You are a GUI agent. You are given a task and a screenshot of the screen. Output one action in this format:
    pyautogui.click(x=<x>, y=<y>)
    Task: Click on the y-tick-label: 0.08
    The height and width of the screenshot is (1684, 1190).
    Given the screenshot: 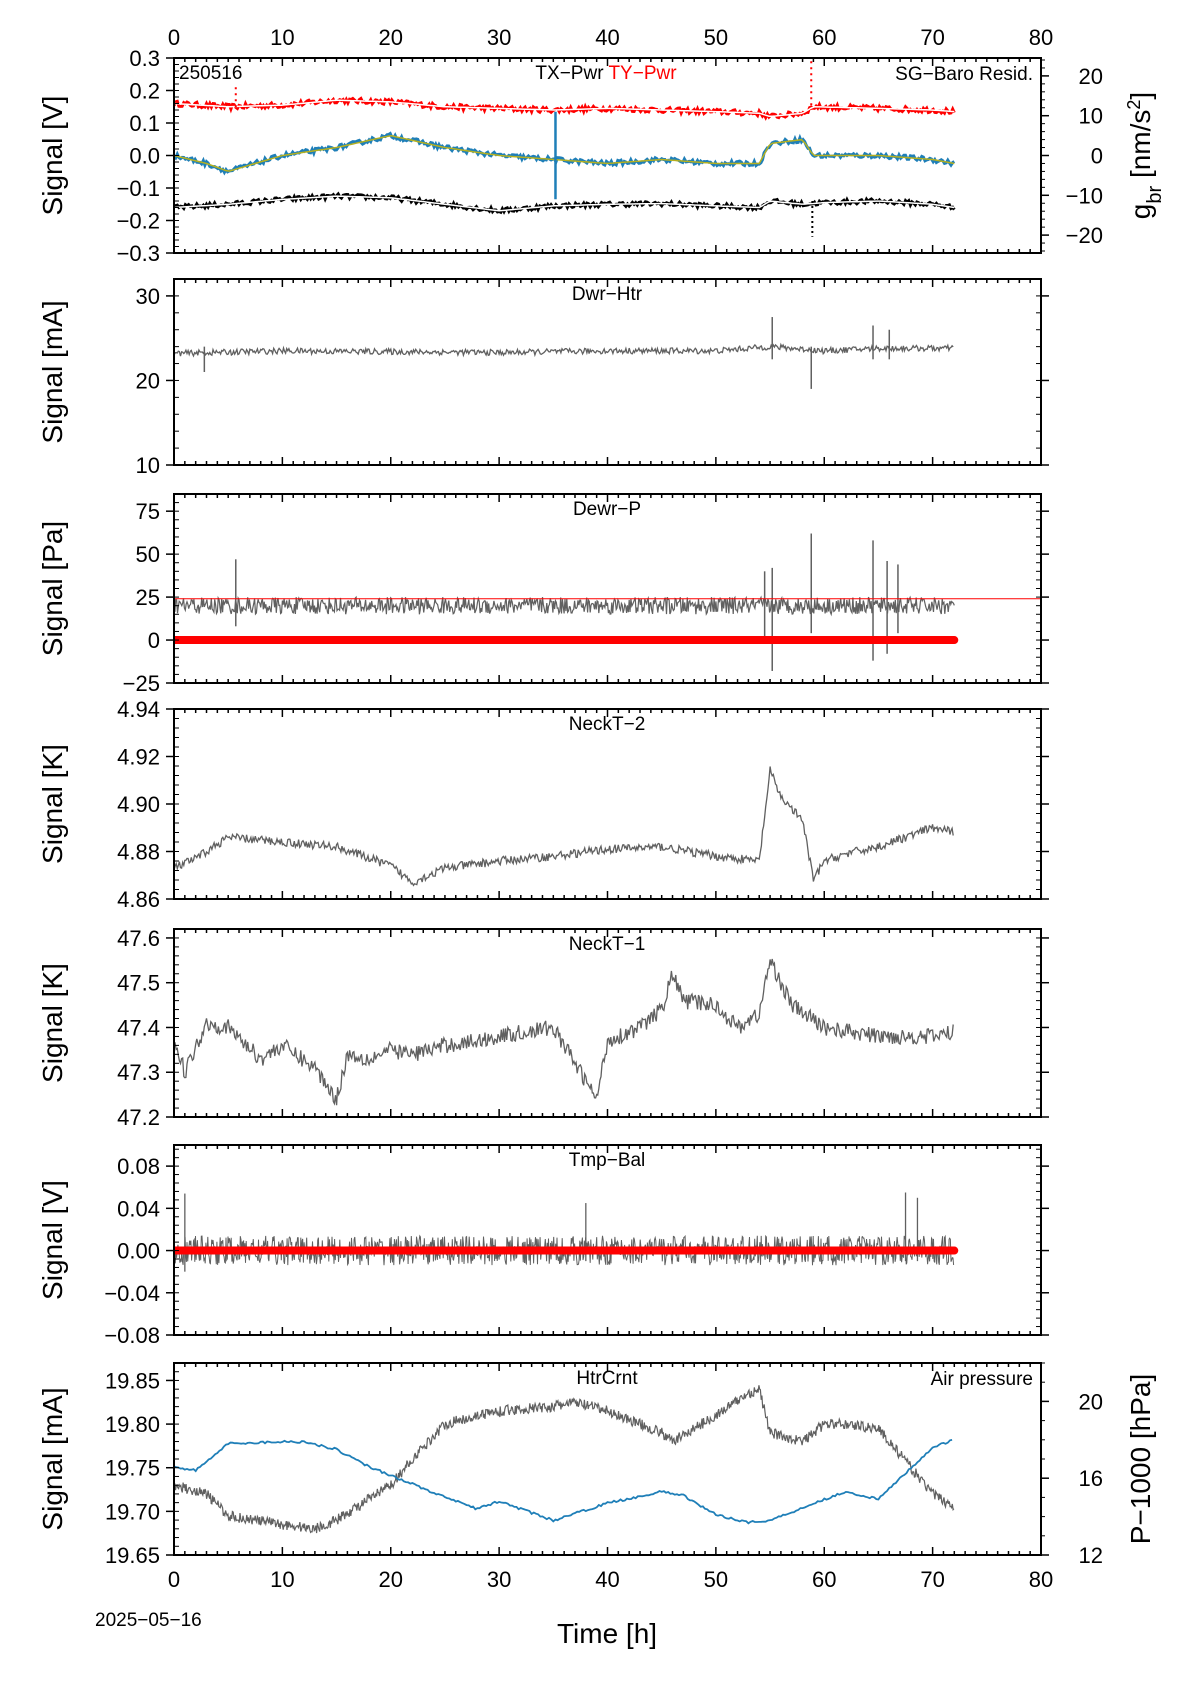 What is the action you would take?
    pyautogui.click(x=138, y=1166)
    